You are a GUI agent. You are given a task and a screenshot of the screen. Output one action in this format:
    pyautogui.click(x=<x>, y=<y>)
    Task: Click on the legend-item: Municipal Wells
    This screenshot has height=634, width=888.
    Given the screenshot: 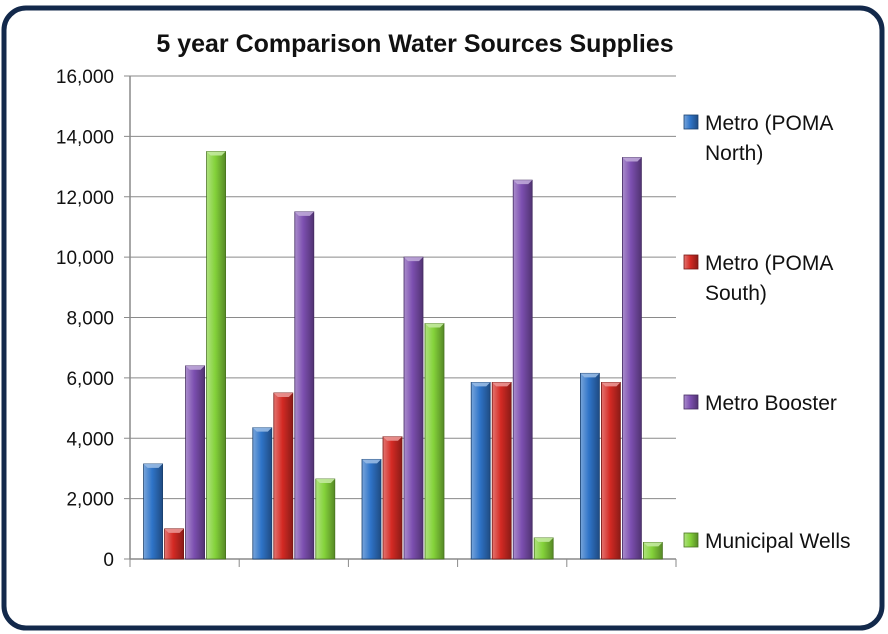 What is the action you would take?
    pyautogui.click(x=767, y=541)
    